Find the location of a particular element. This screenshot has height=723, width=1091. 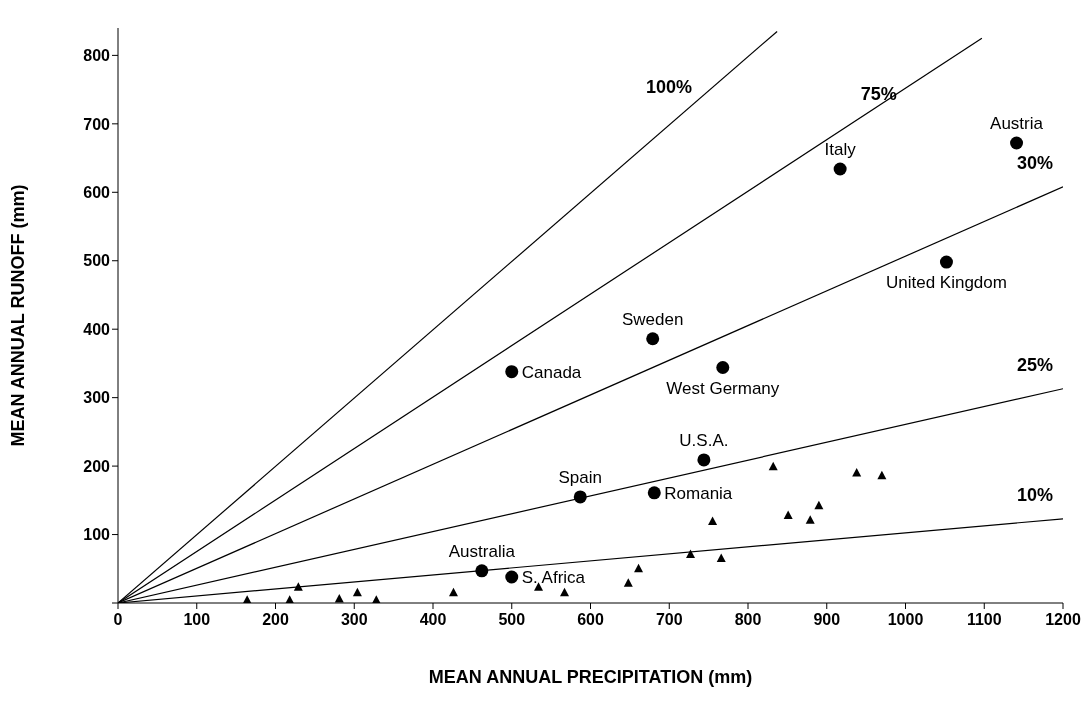

data-label: Sweden is located at coordinates (652, 319).